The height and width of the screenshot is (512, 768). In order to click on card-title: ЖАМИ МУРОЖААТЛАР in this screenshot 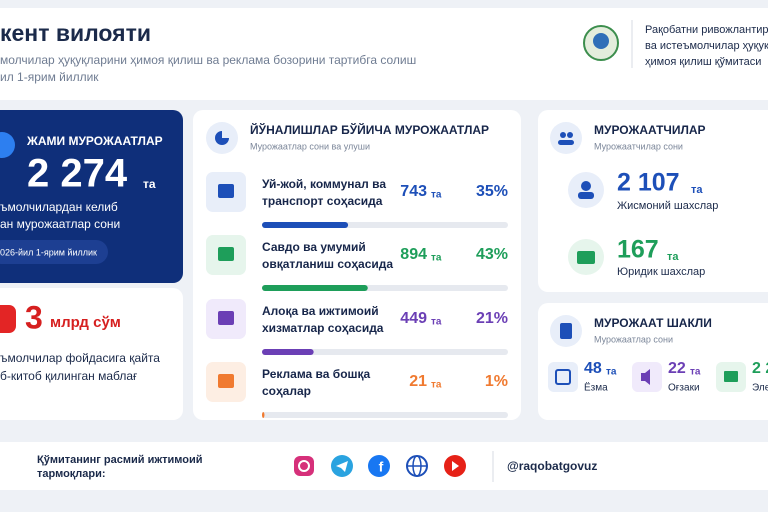, I will do `click(94, 141)`.